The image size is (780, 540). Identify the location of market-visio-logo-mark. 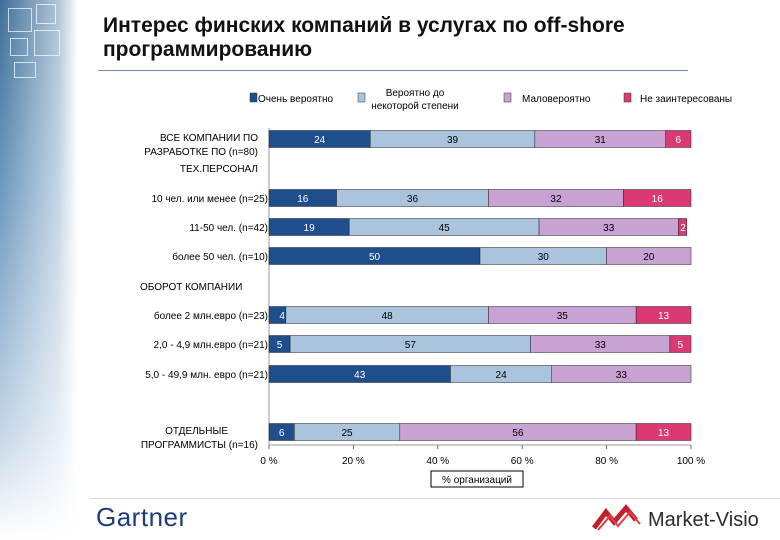
(616, 517).